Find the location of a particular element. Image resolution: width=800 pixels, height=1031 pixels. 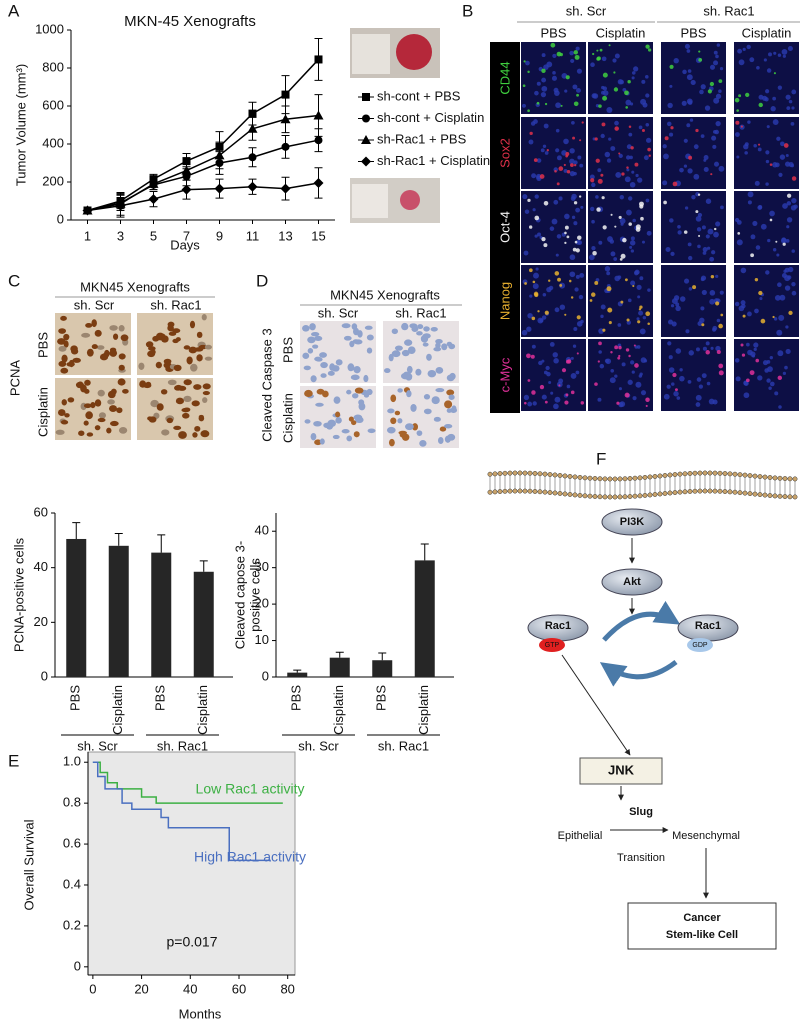

annotation: p=0.017 is located at coordinates (192, 942).